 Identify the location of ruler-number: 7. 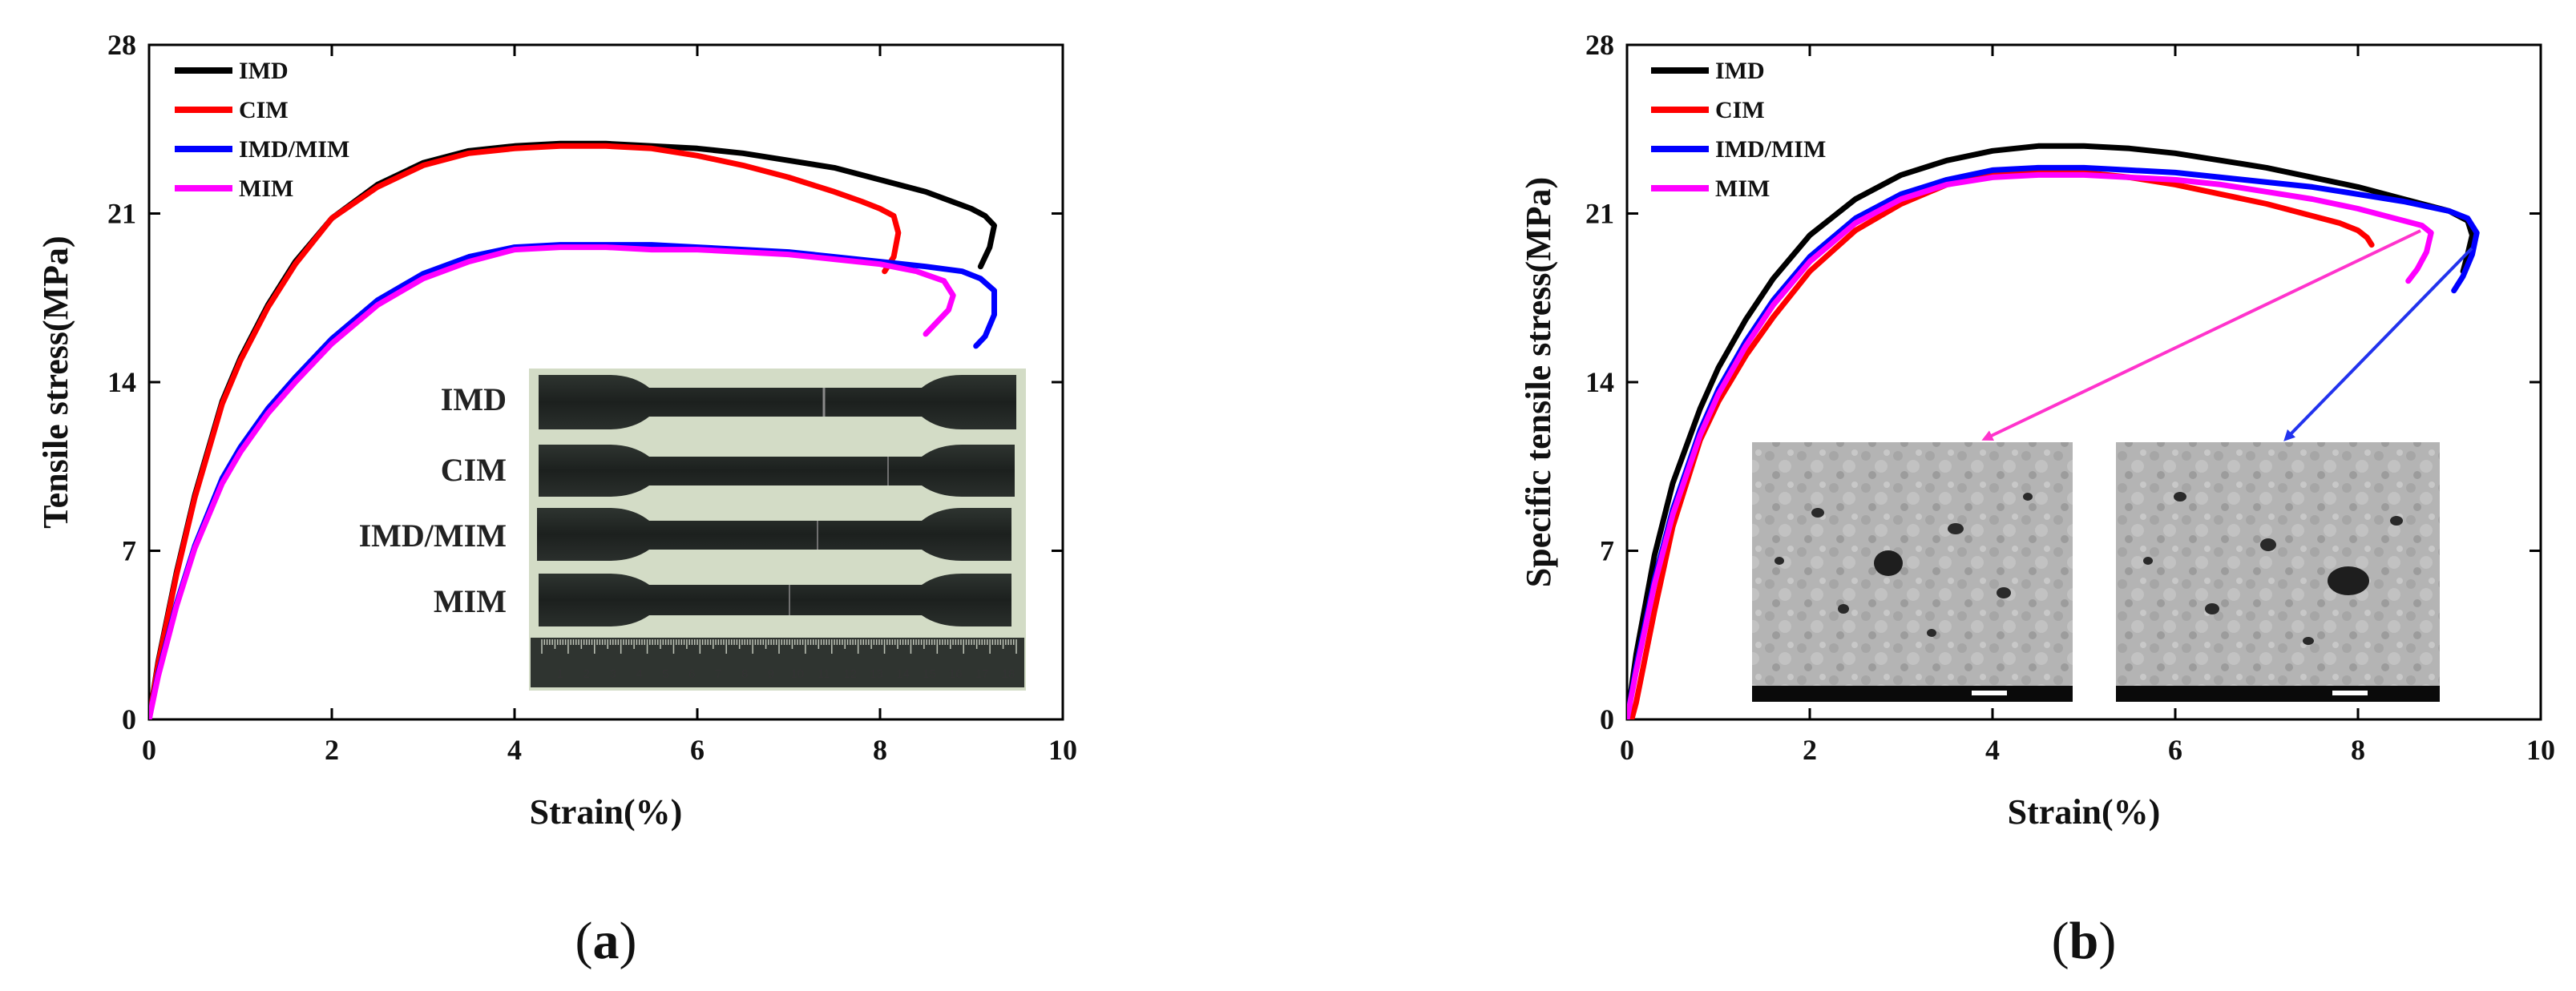
(718, 674).